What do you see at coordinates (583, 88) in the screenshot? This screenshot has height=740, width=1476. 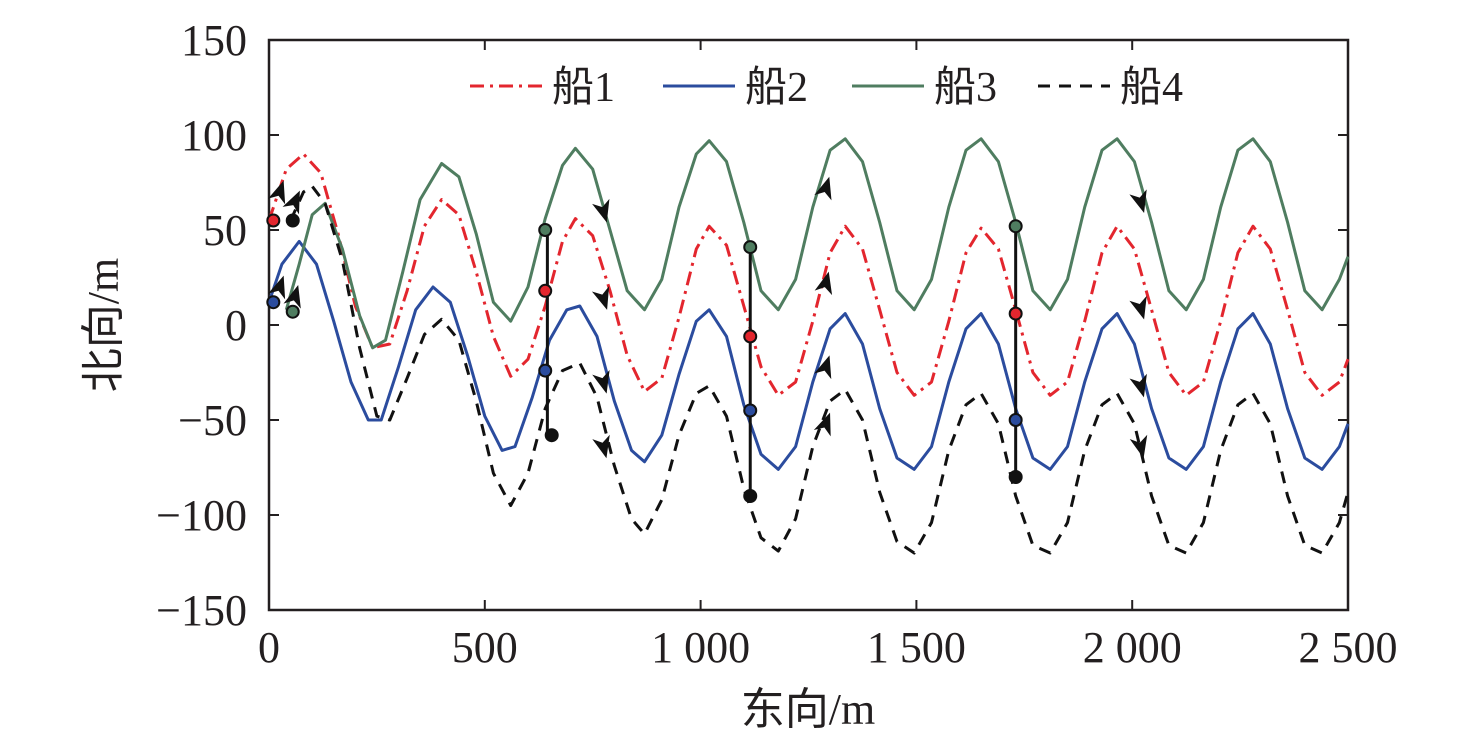 I see `legend-label-1: 船1` at bounding box center [583, 88].